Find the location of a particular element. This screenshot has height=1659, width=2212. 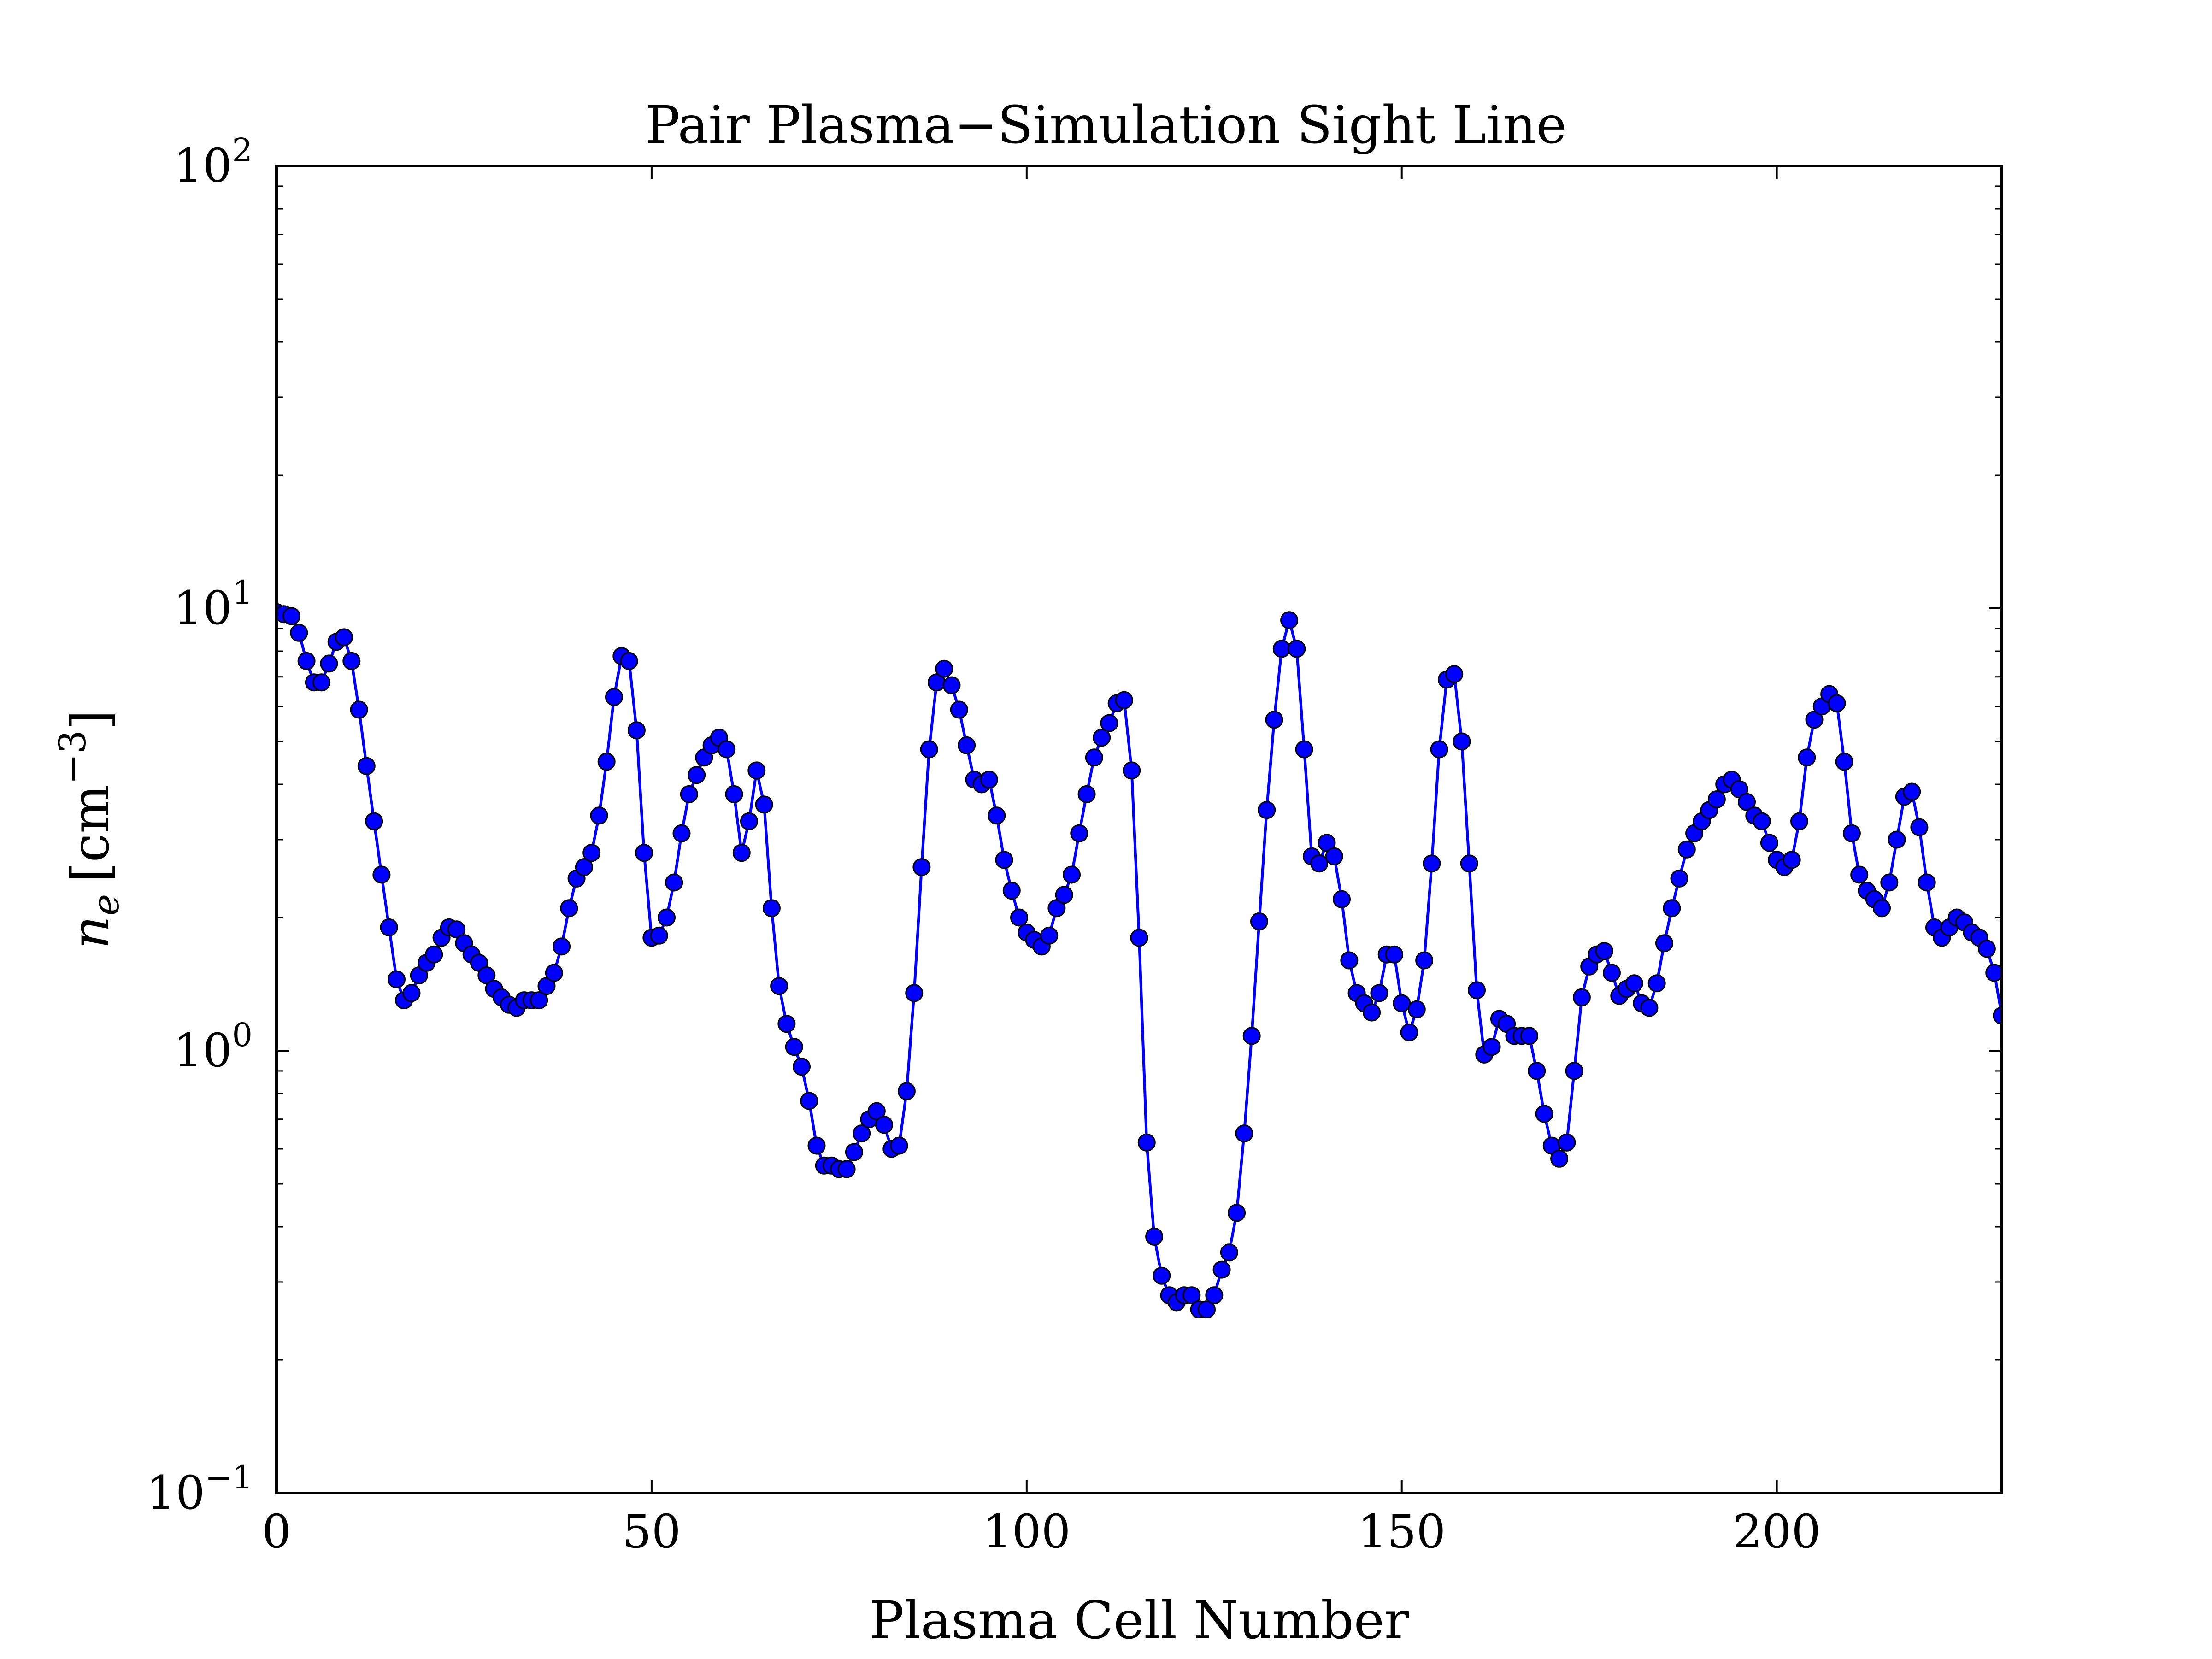

y-tick-label: 10² is located at coordinates (213, 162).